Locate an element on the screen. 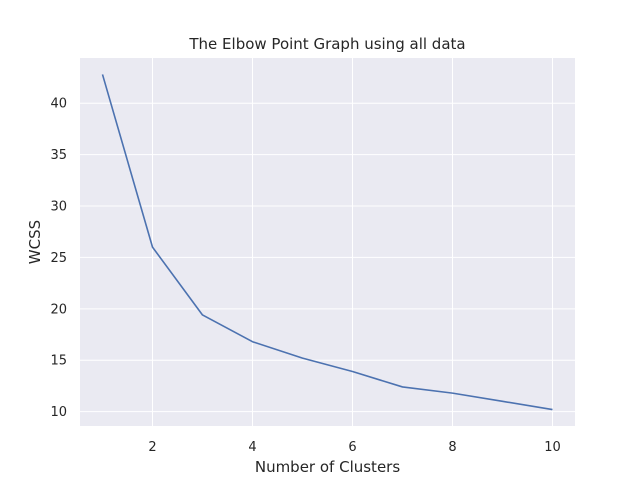 The height and width of the screenshot is (480, 640). y-tick-label: 35 is located at coordinates (58, 155).